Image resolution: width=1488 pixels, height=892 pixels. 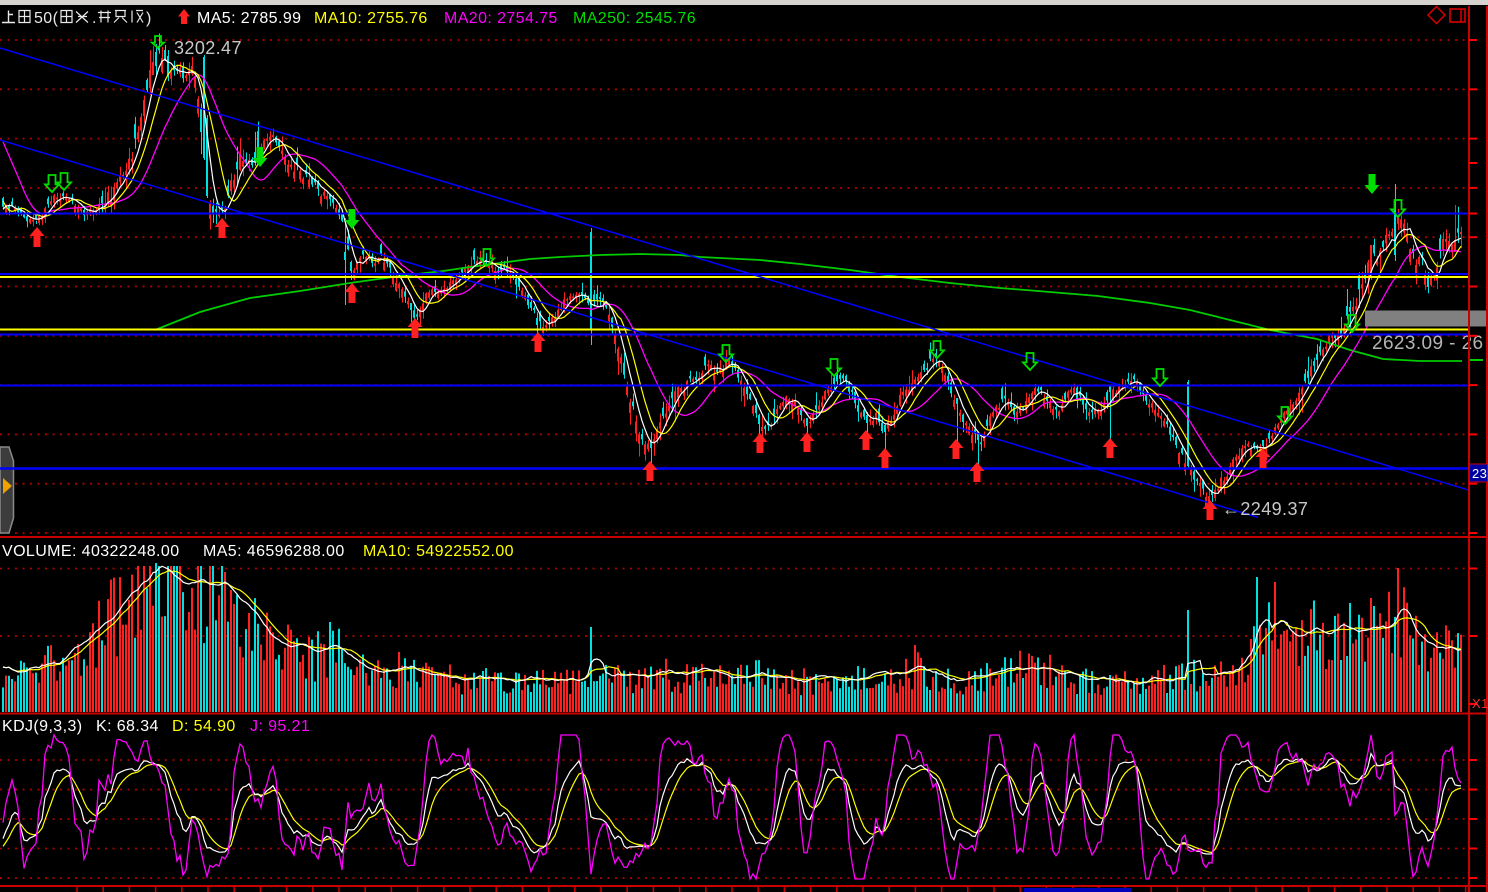 What do you see at coordinates (501, 18) in the screenshot?
I see `svg-text: MA20: 2754.75` at bounding box center [501, 18].